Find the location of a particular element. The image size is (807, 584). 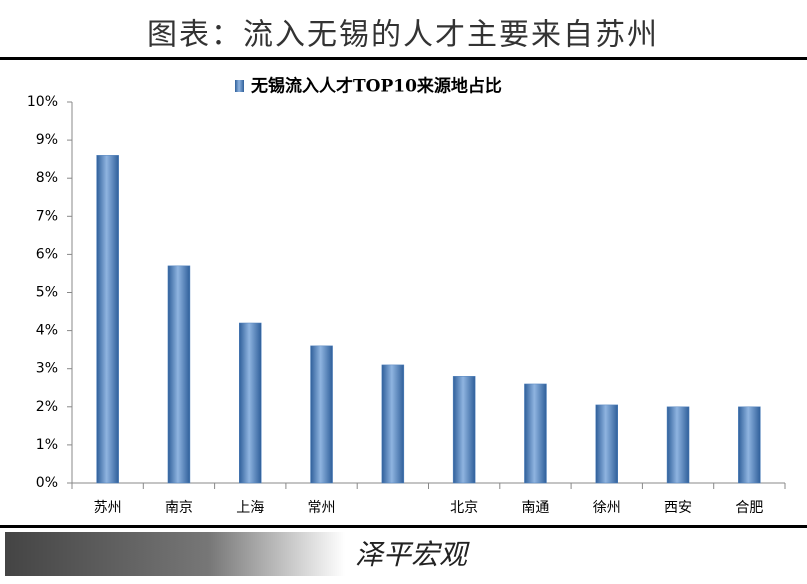

y-tick-label: 4% is located at coordinates (47, 331).